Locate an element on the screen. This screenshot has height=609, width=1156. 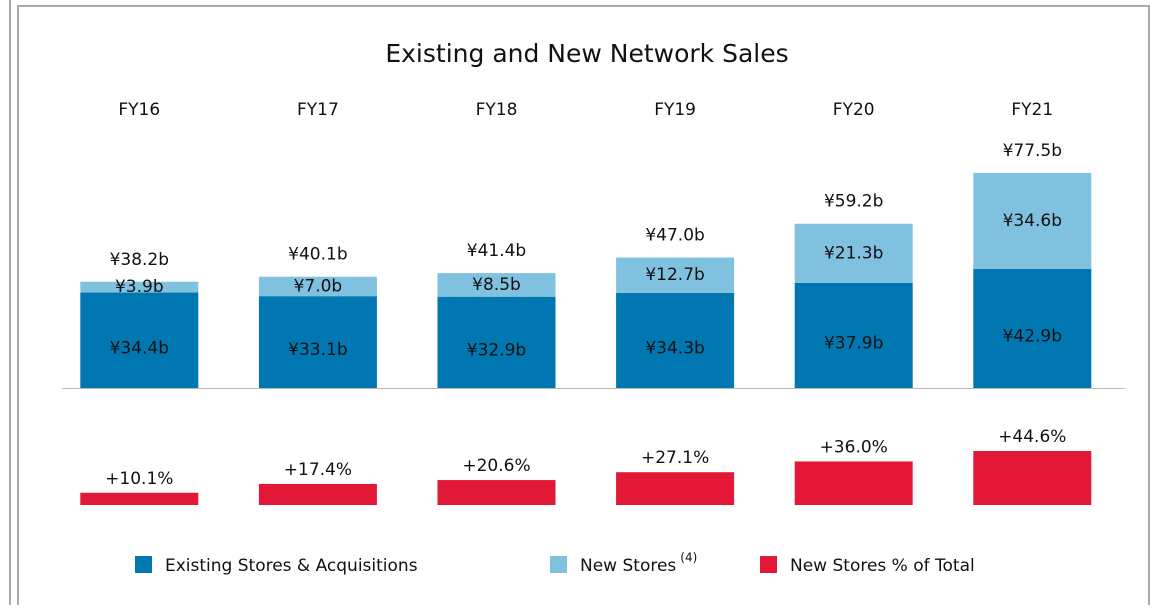
value-label: ¥32.9b is located at coordinates (496, 350).